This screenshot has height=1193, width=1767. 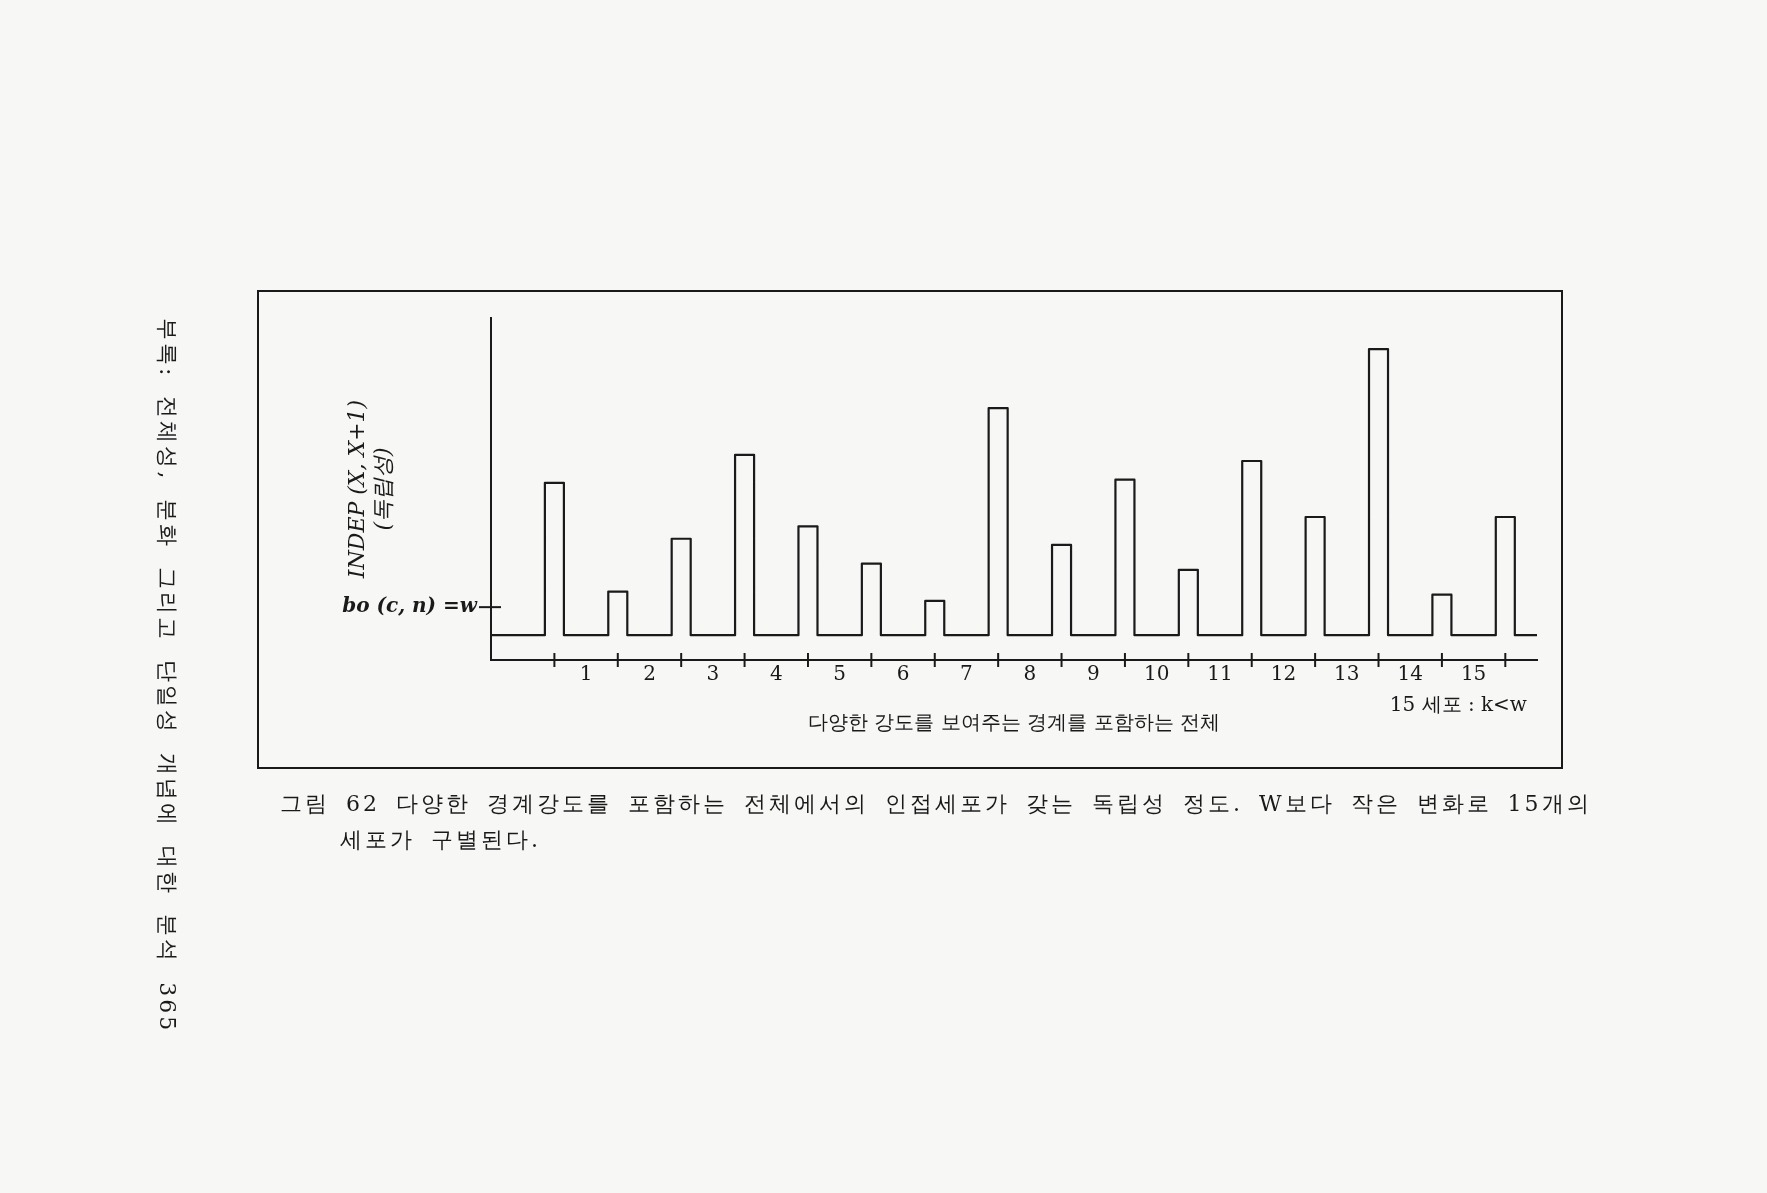 I want to click on x-axis-title: 다양한 강도를 보여주는 경계를 포함하는 전체, so click(x=1014, y=722).